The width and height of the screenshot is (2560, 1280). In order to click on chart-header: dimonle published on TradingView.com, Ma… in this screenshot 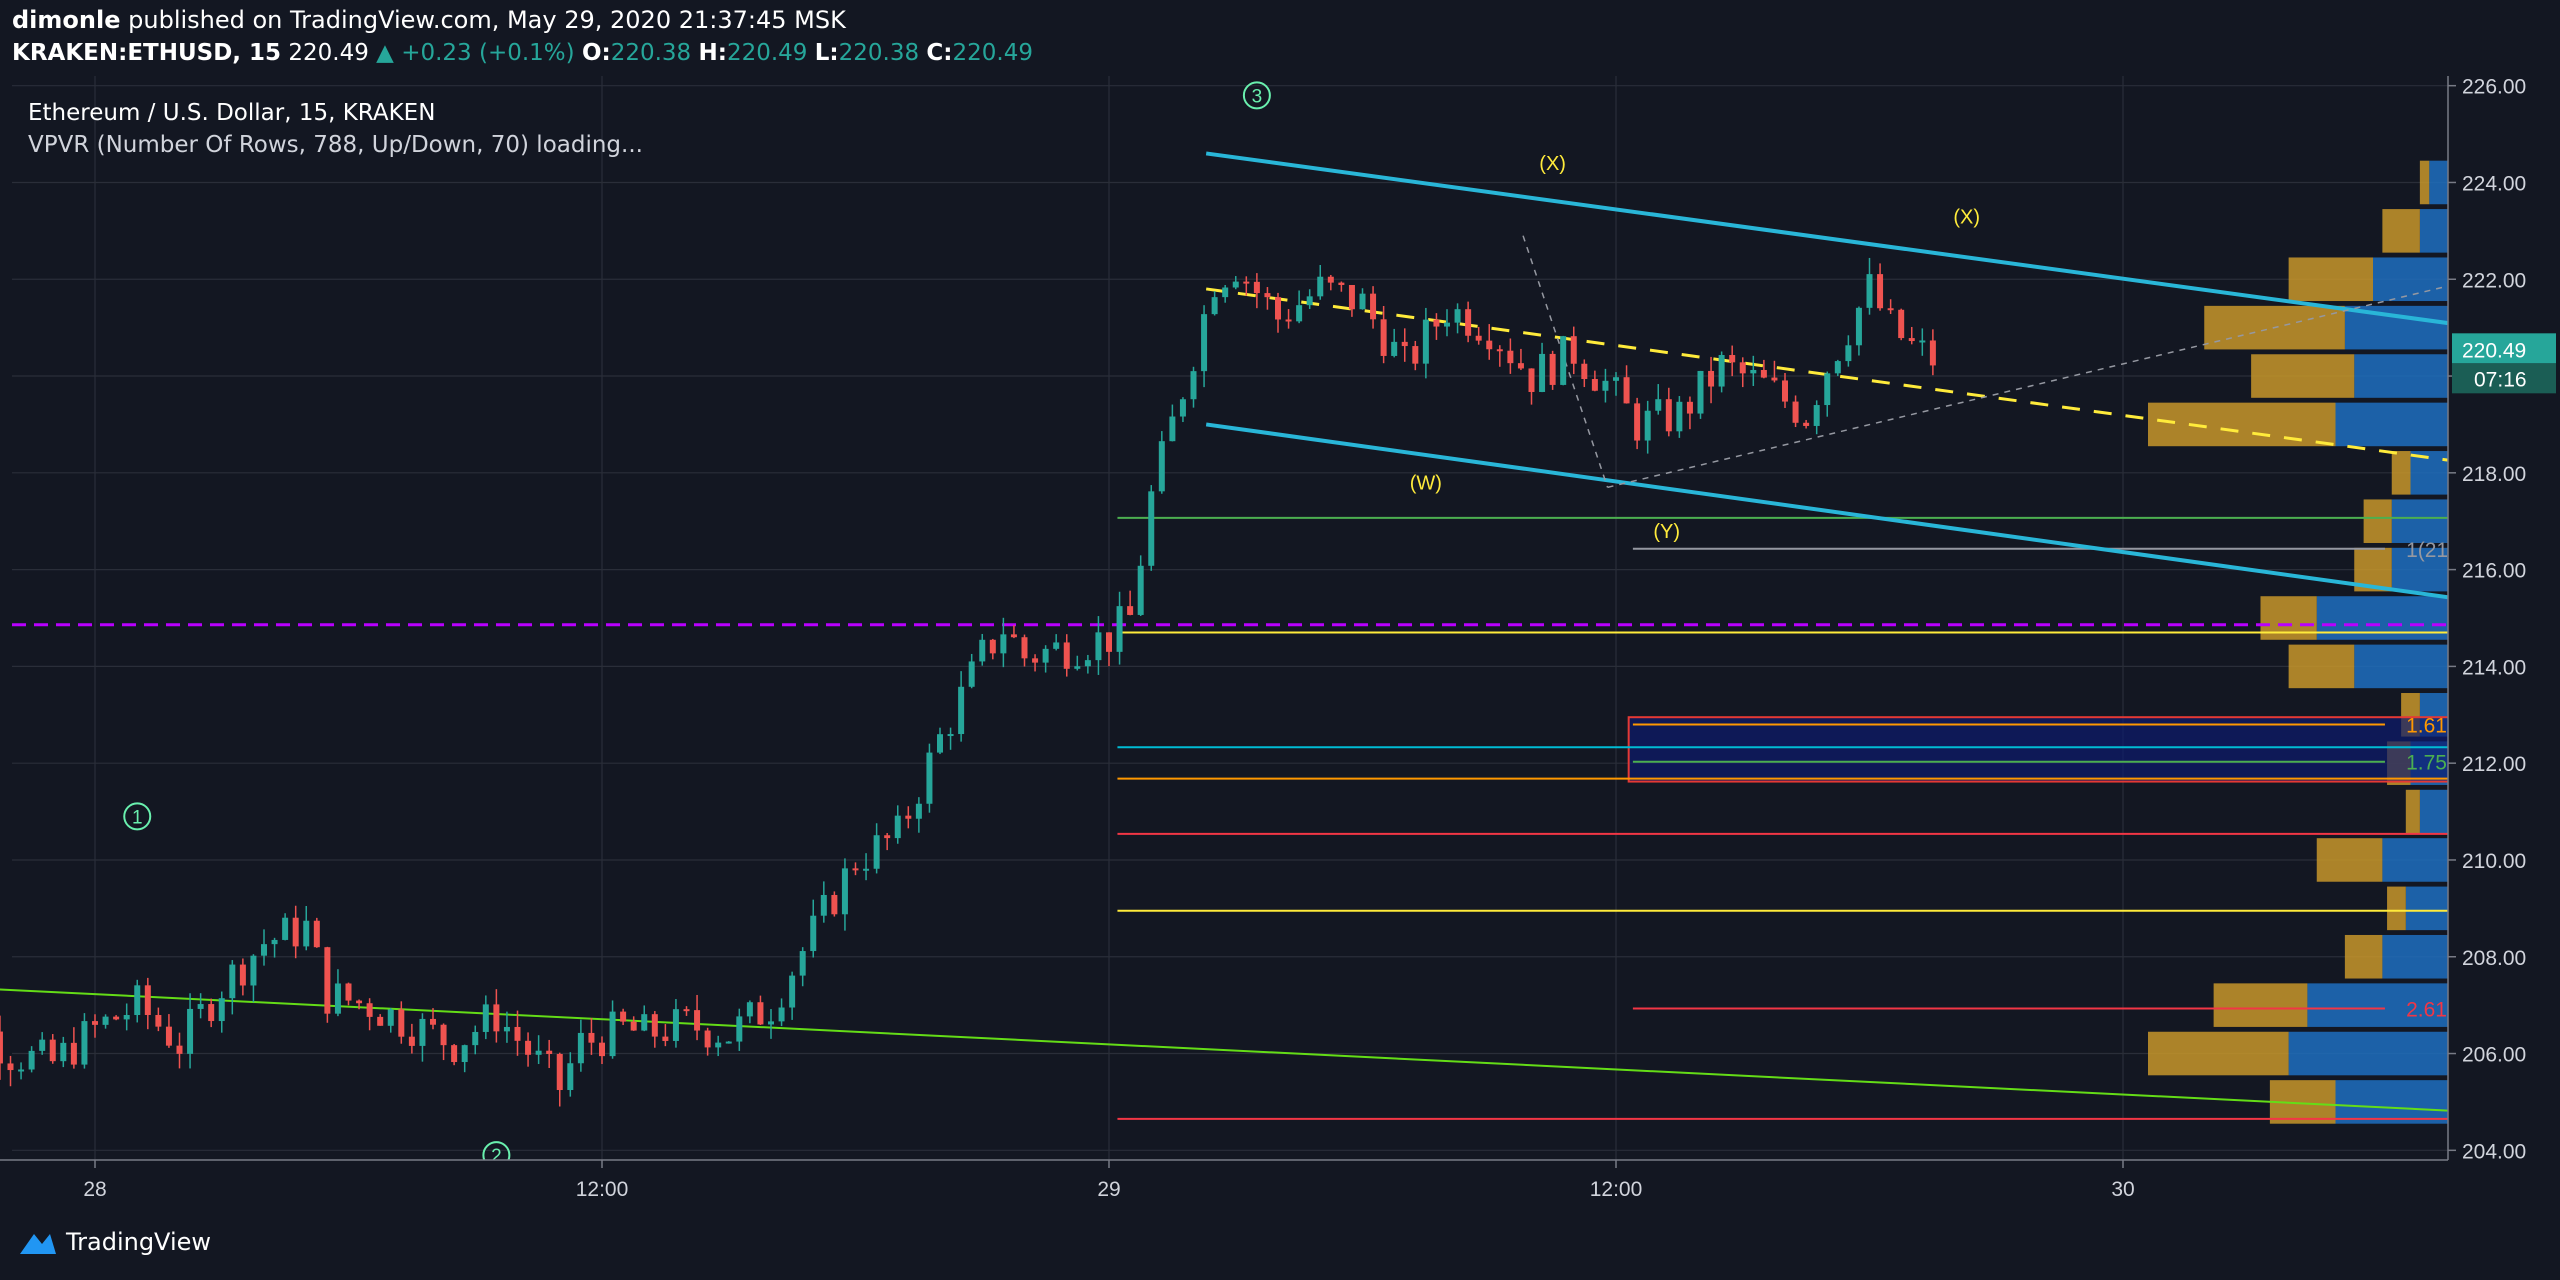, I will do `click(1280, 38)`.